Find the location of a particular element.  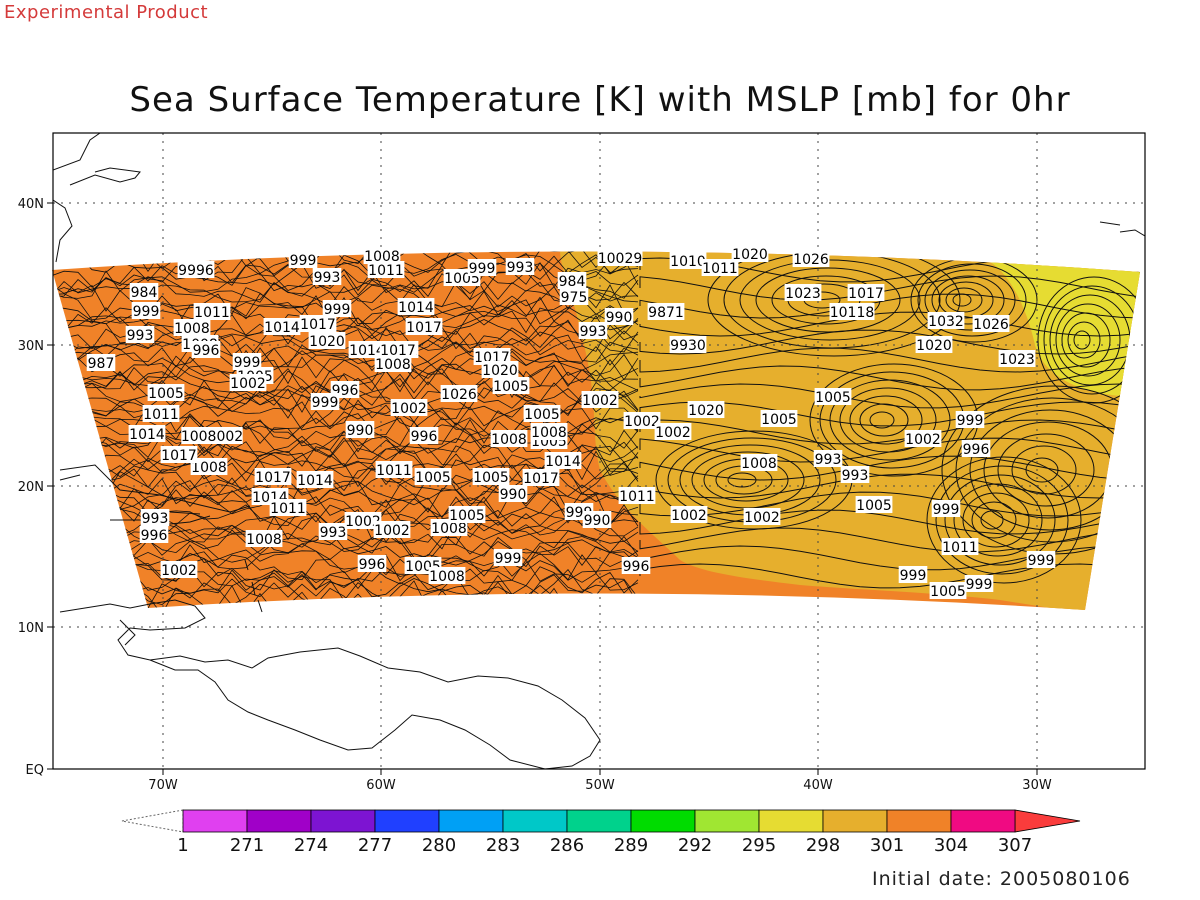

pressure-label: 984 is located at coordinates (572, 281).